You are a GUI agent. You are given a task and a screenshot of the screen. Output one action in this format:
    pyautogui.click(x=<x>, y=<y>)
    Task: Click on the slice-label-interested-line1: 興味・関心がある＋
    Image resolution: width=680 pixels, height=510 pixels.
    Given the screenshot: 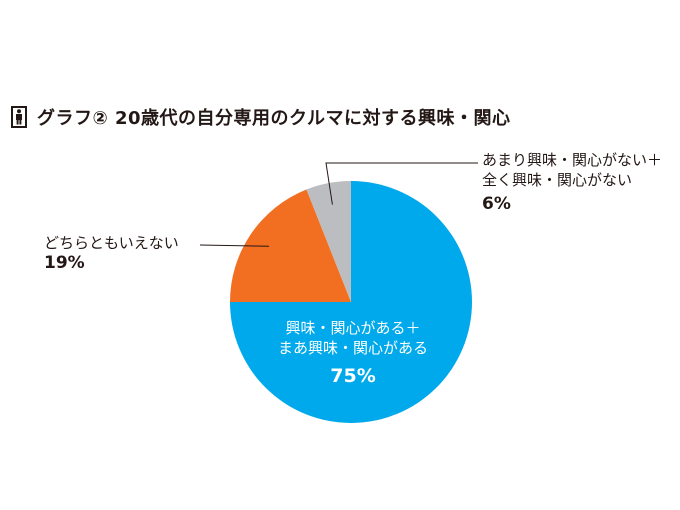 What is the action you would take?
    pyautogui.click(x=353, y=328)
    